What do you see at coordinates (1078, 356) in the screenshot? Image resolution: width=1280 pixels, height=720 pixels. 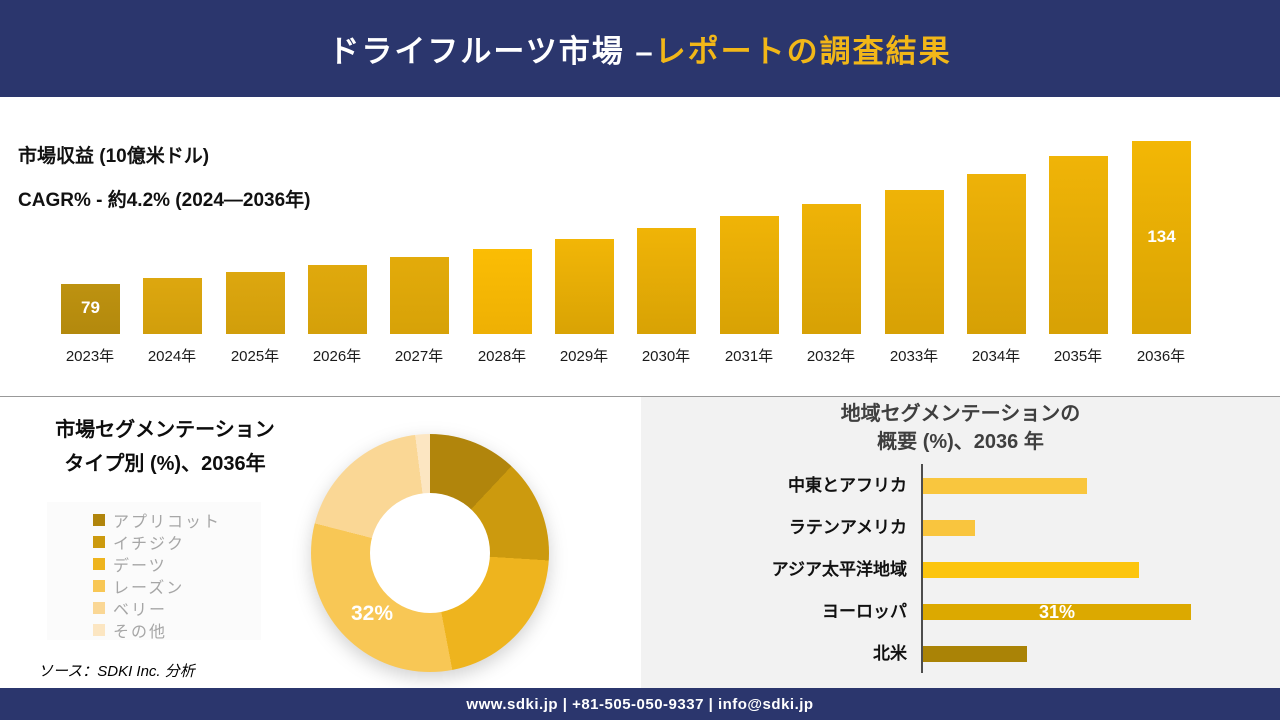 I see `year-tick-label: 2035年` at bounding box center [1078, 356].